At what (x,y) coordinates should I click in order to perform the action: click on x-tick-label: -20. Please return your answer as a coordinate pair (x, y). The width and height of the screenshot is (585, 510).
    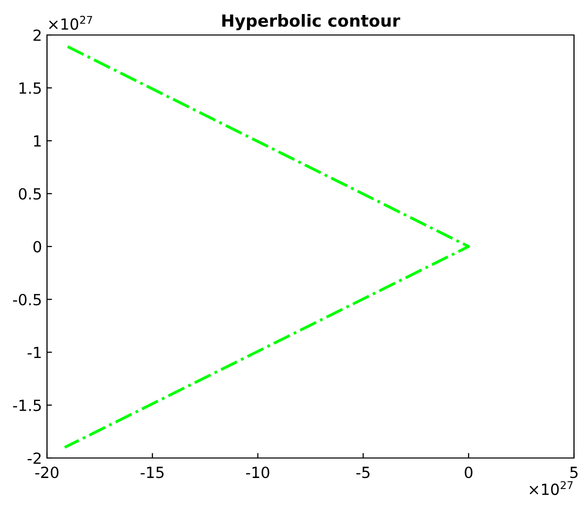
    Looking at the image, I should click on (46, 472).